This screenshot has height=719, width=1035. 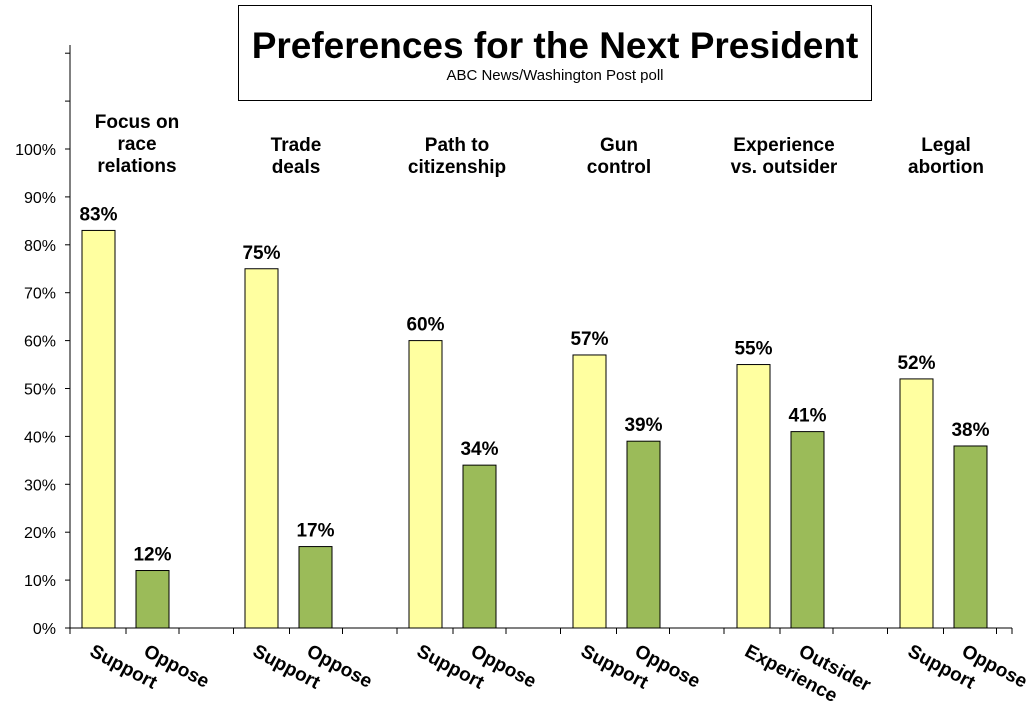 I want to click on y-tick-label: 60%, so click(x=40, y=342).